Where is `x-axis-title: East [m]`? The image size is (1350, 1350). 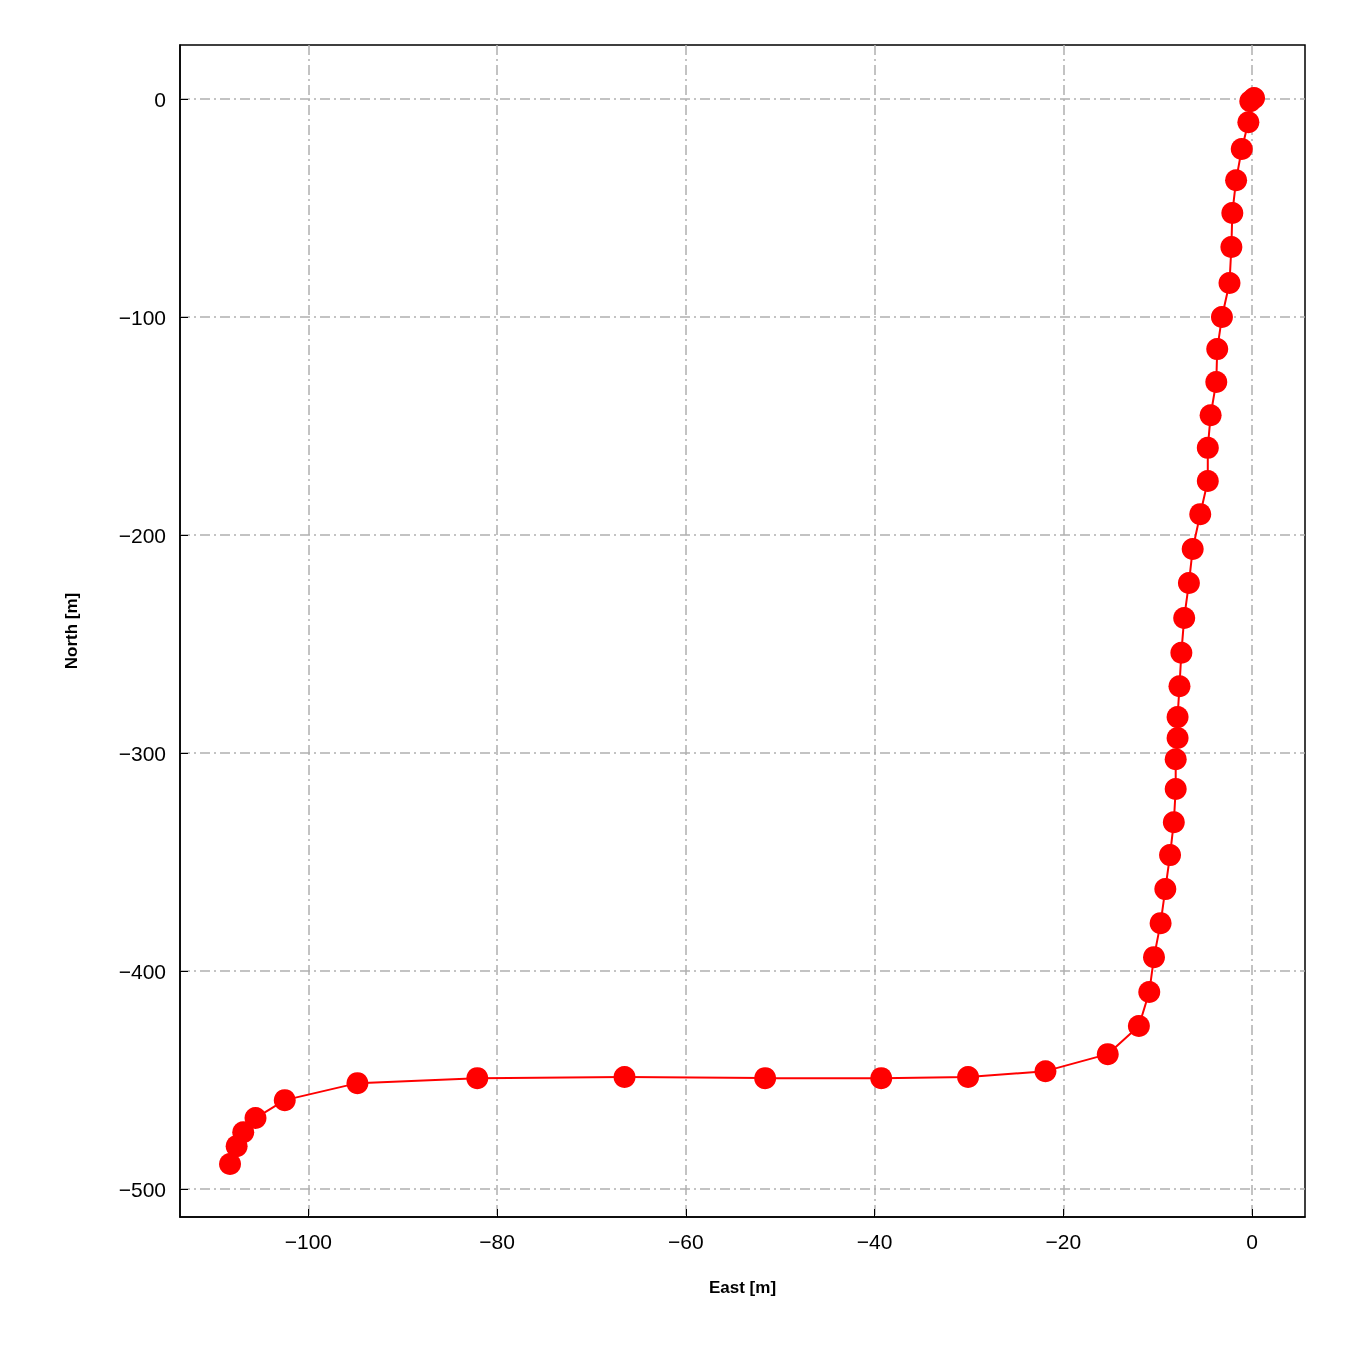 x-axis-title: East [m] is located at coordinates (742, 1287).